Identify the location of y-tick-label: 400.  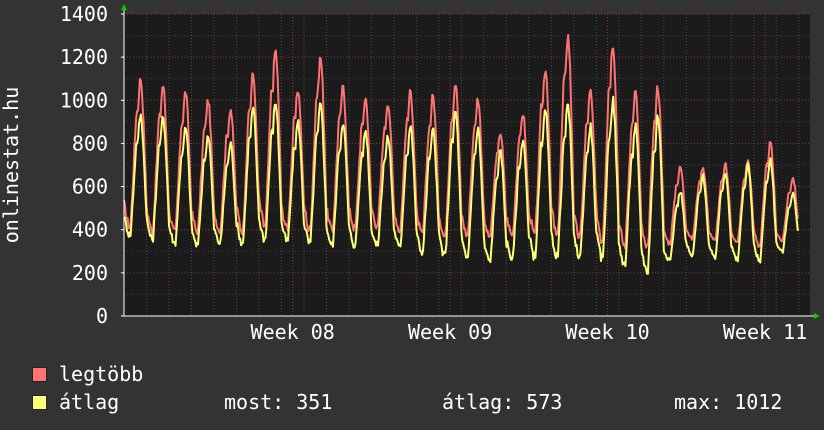
(90, 230).